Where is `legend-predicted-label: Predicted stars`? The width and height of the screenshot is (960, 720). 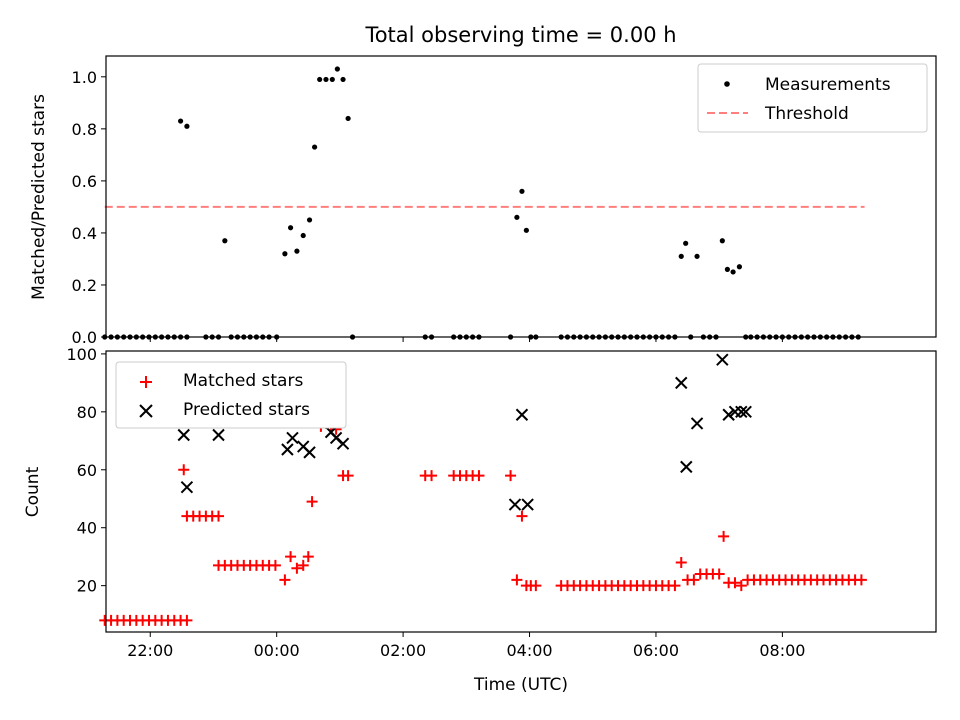 legend-predicted-label: Predicted stars is located at coordinates (246, 410).